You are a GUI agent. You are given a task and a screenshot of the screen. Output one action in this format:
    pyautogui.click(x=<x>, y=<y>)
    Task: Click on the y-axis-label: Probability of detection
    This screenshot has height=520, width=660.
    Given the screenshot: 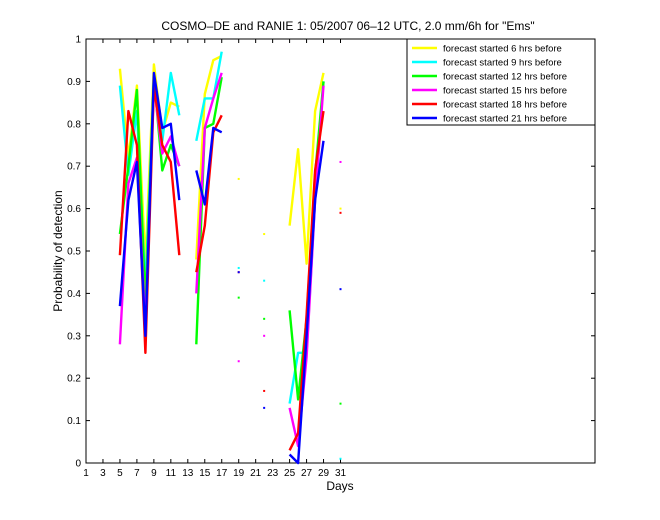 What is the action you would take?
    pyautogui.click(x=58, y=250)
    